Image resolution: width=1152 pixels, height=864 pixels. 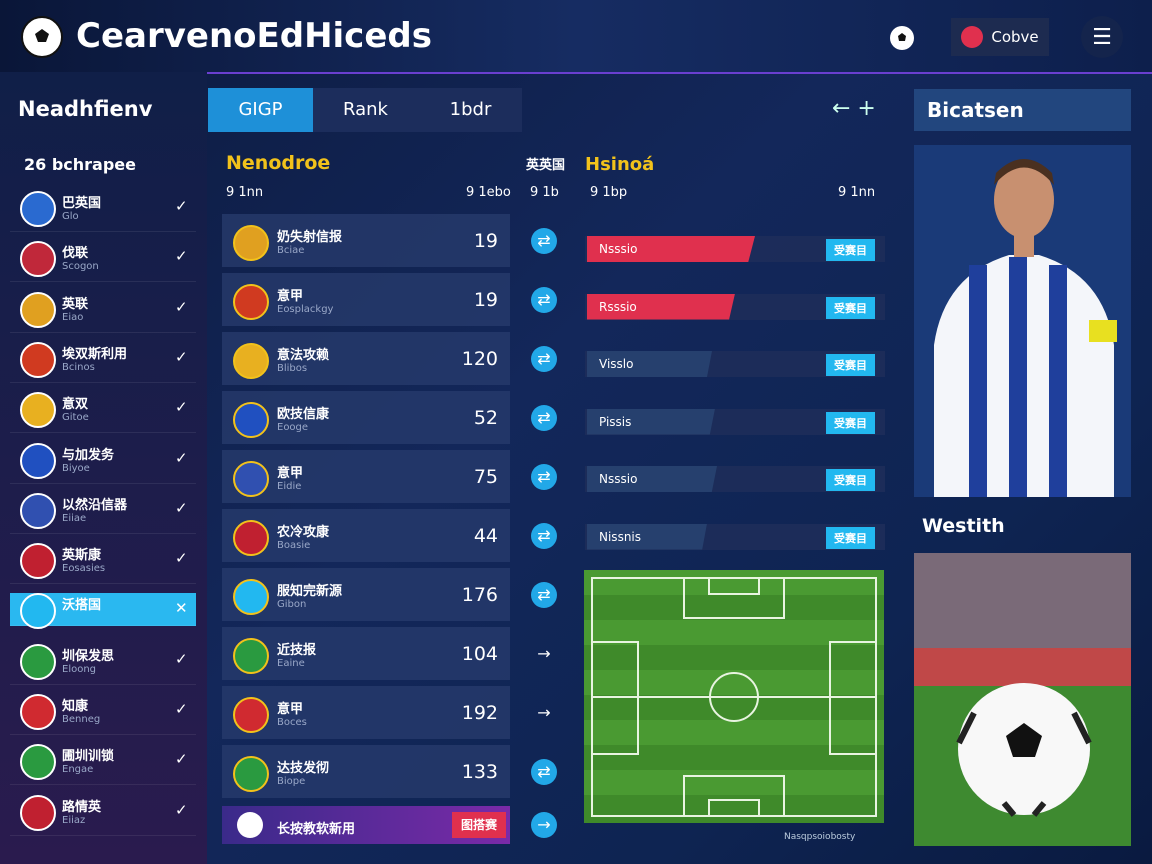 I want to click on stadium-image, so click(x=1022, y=699).